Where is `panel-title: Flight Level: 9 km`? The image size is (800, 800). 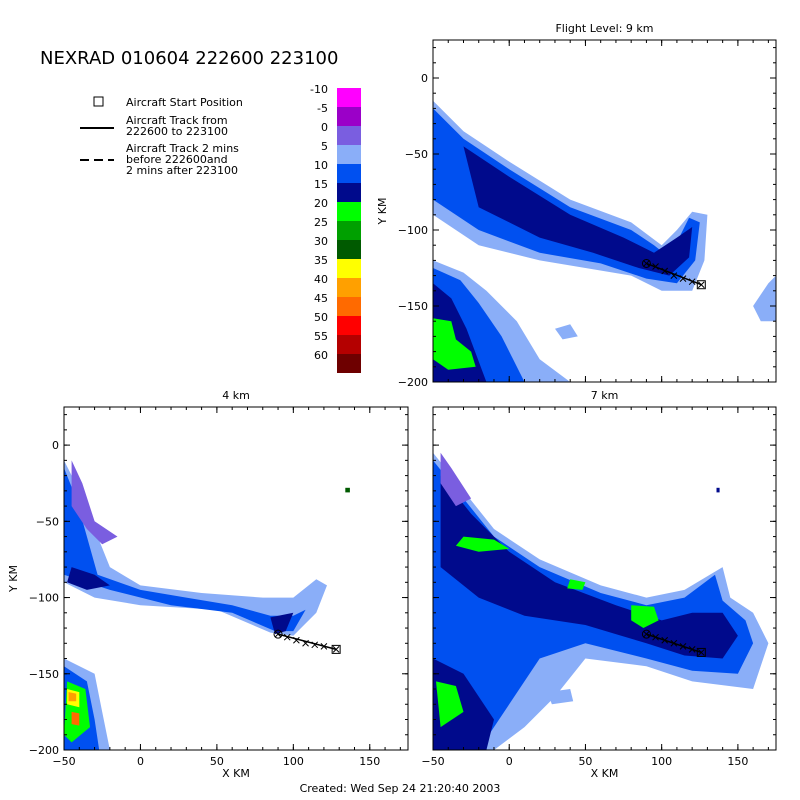 panel-title: Flight Level: 9 km is located at coordinates (604, 28).